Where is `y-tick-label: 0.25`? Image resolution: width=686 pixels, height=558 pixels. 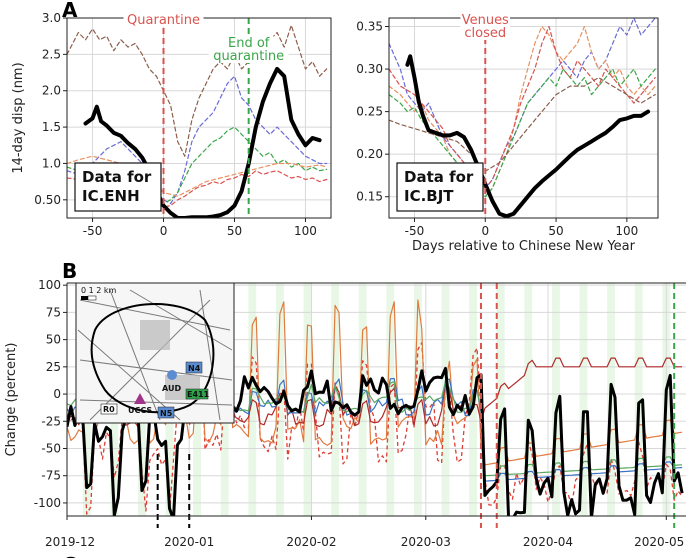 y-tick-label: 0.25 is located at coordinates (369, 112).